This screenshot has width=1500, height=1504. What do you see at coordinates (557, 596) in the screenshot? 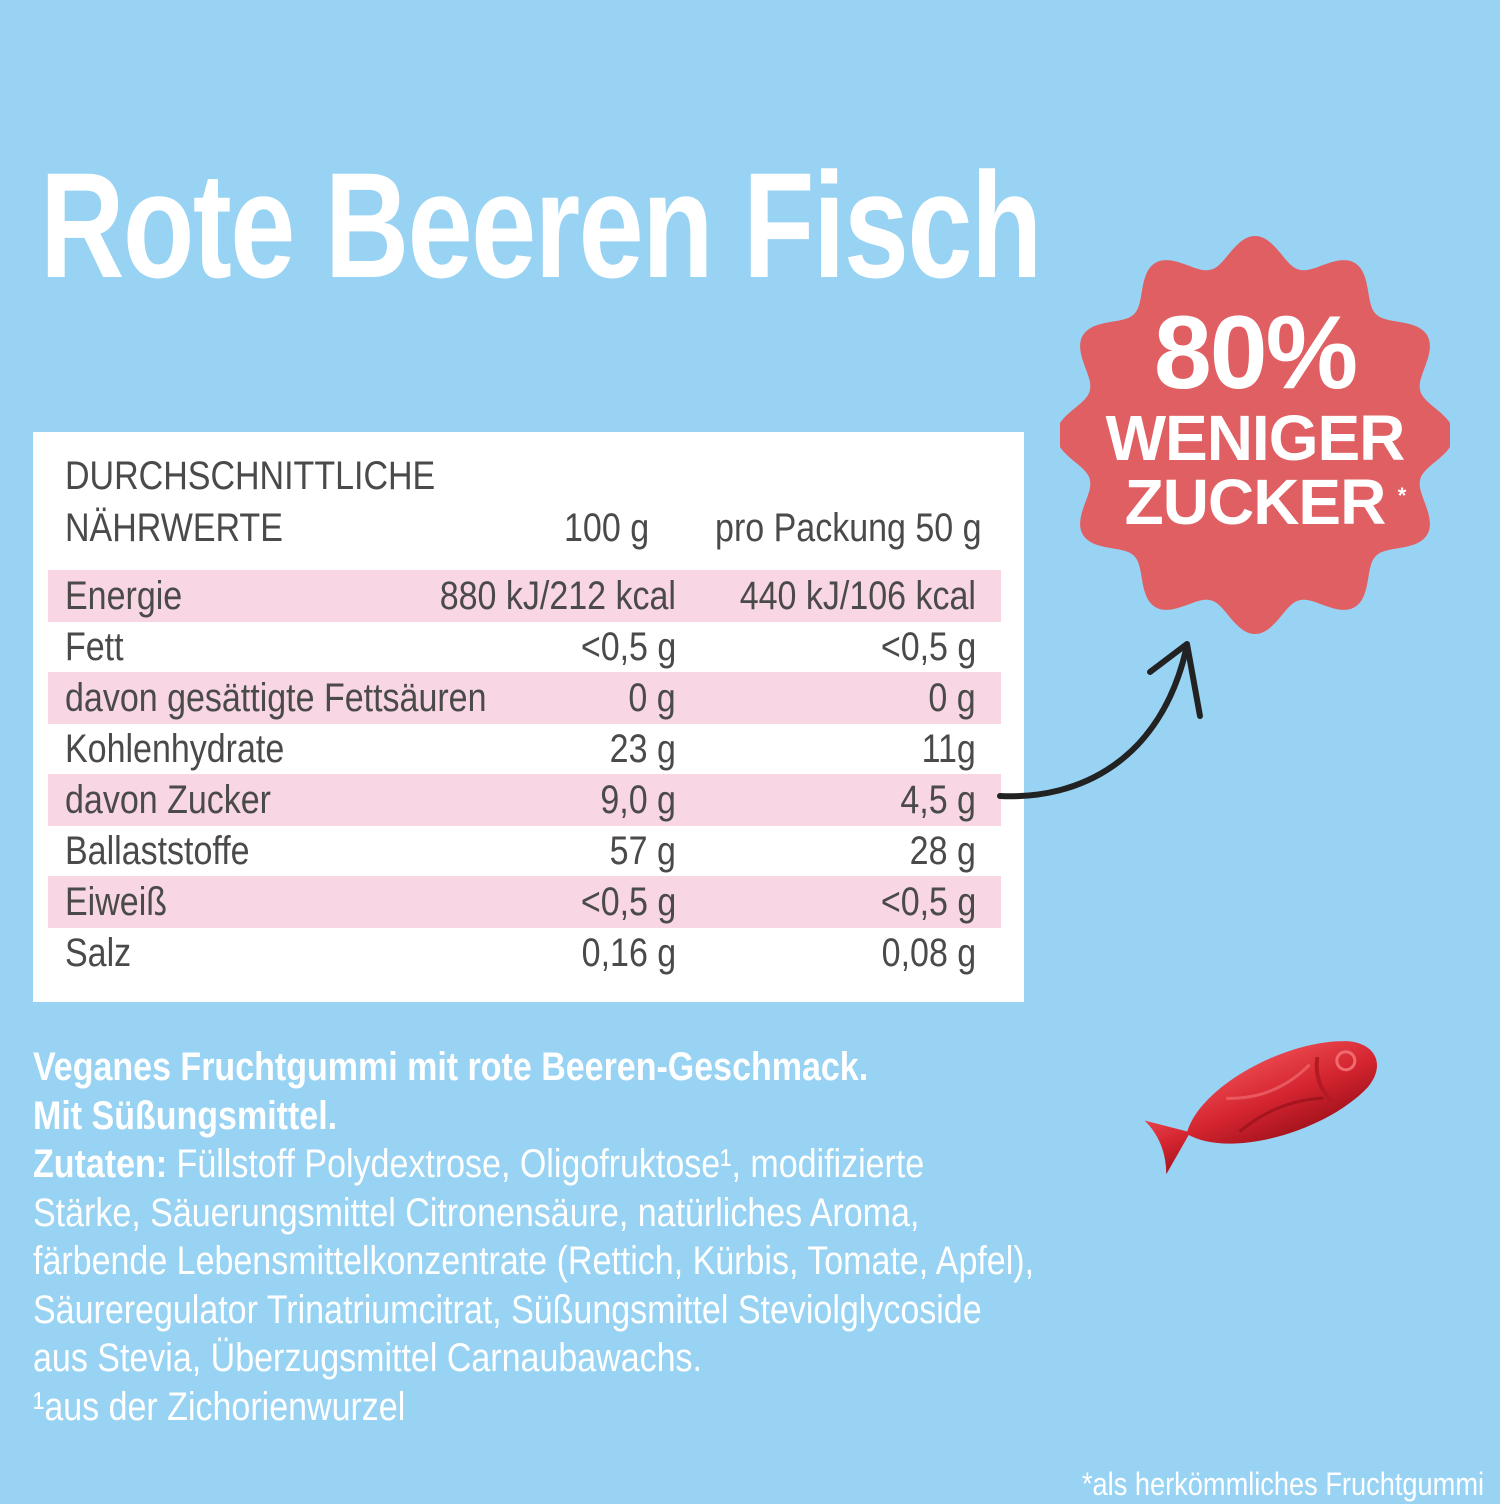
I see `row-value-100g: 880 kJ/212 kcal` at bounding box center [557, 596].